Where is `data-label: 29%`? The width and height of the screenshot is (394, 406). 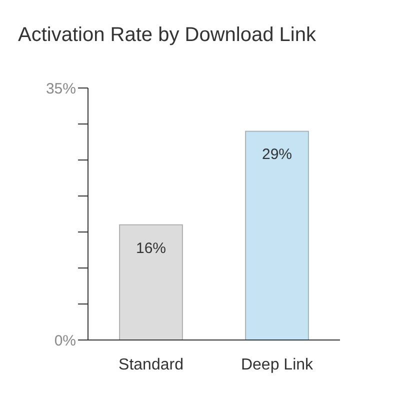
data-label: 29% is located at coordinates (277, 155).